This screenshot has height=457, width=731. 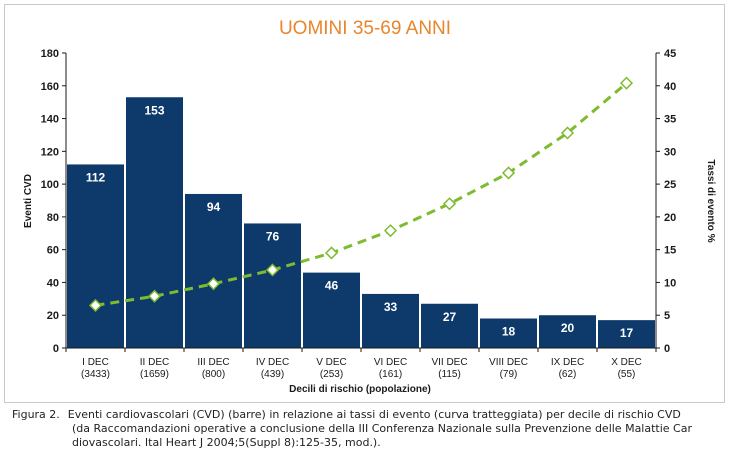 I want to click on caption-label: Figura 2., so click(x=36, y=414).